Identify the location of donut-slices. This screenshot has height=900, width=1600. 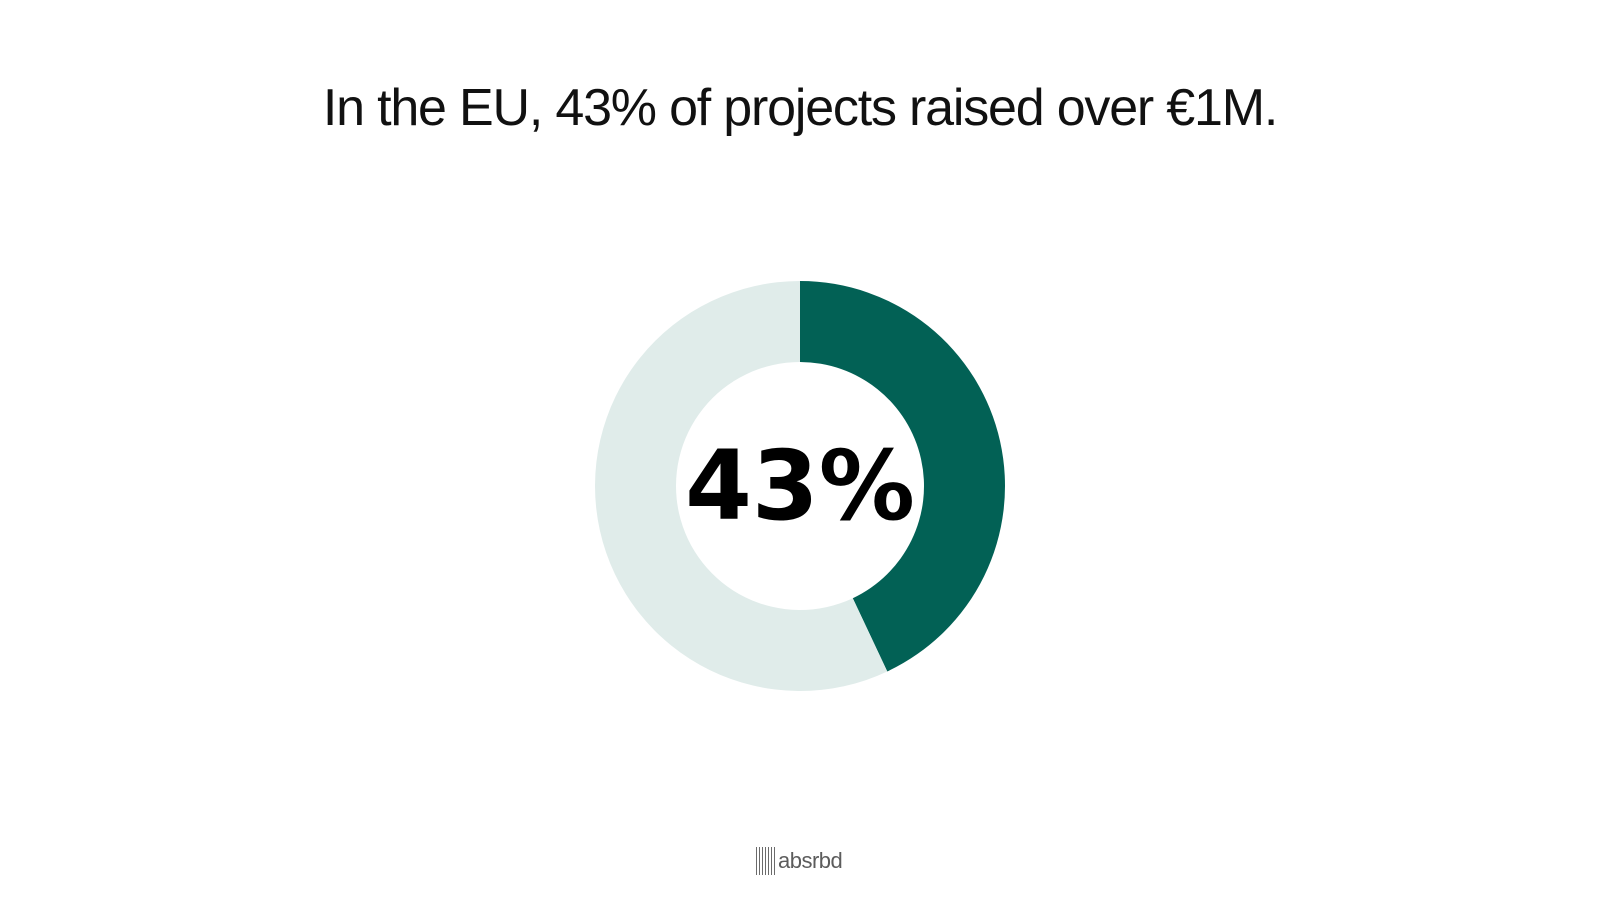
(800, 486).